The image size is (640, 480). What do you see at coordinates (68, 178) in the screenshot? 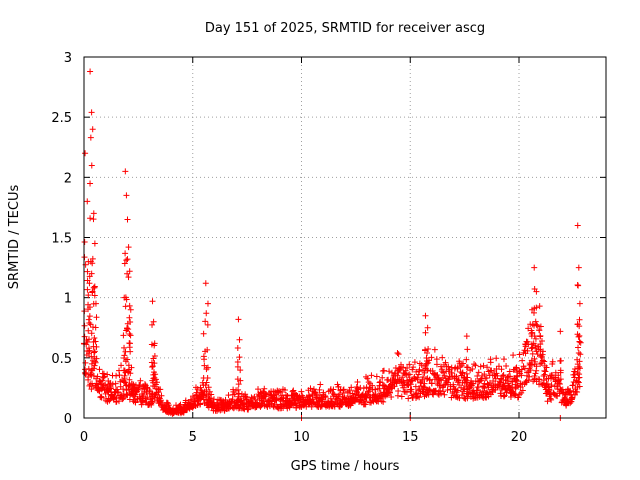
I see `y-tick-label: 2` at bounding box center [68, 178].